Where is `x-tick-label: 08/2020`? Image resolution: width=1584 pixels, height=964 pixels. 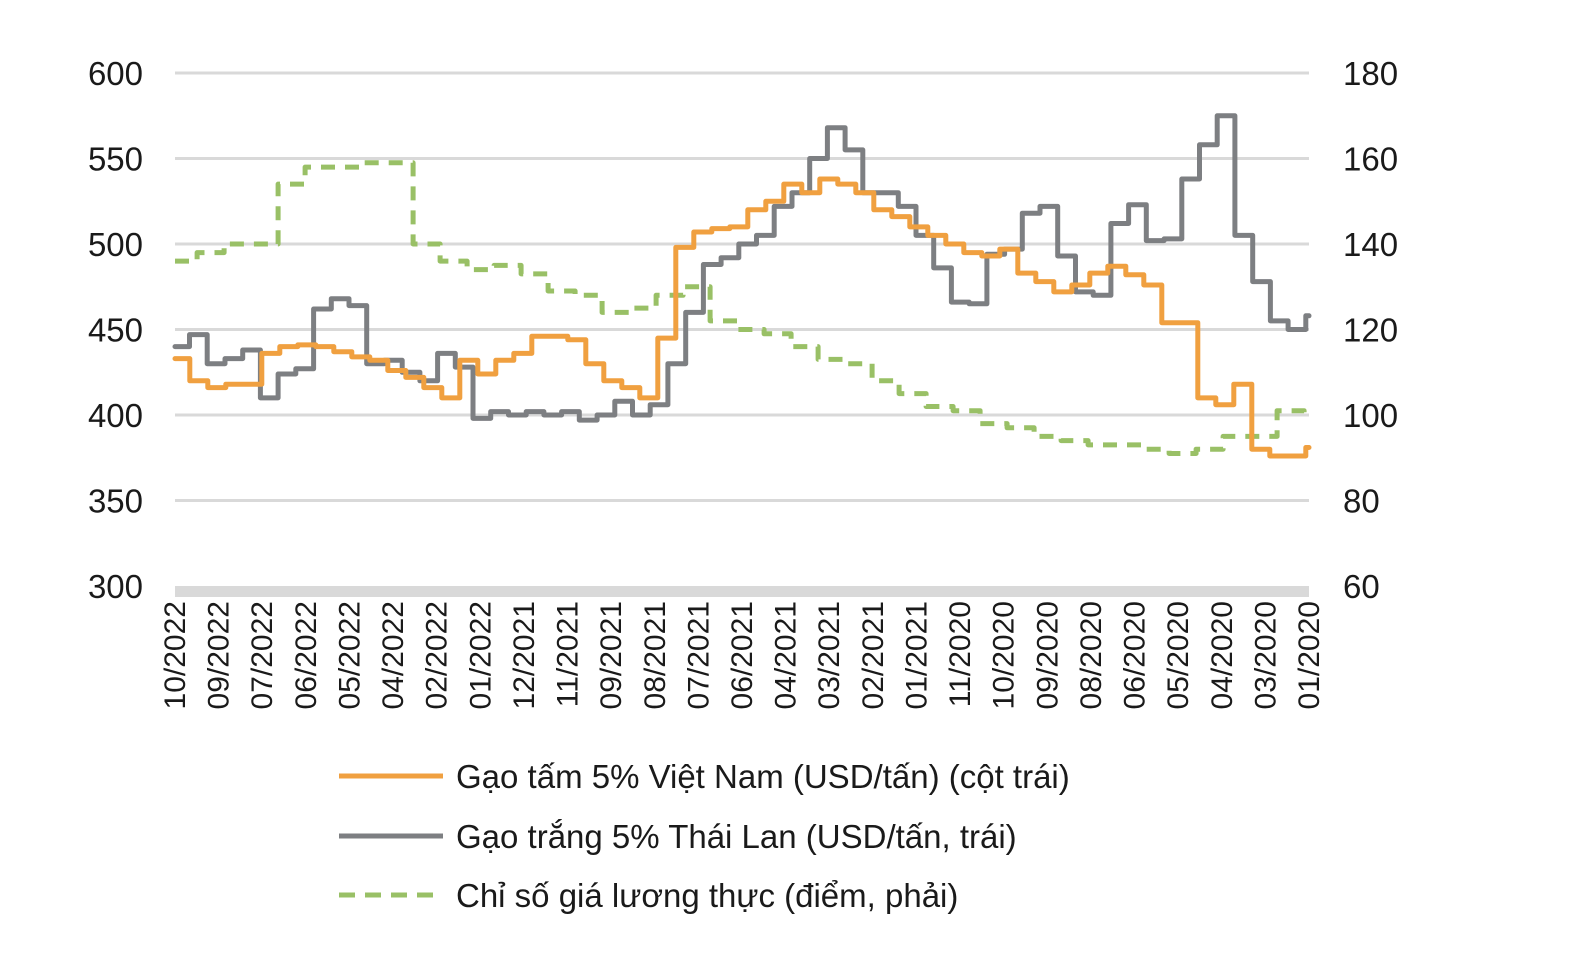 x-tick-label: 08/2020 is located at coordinates (1091, 655).